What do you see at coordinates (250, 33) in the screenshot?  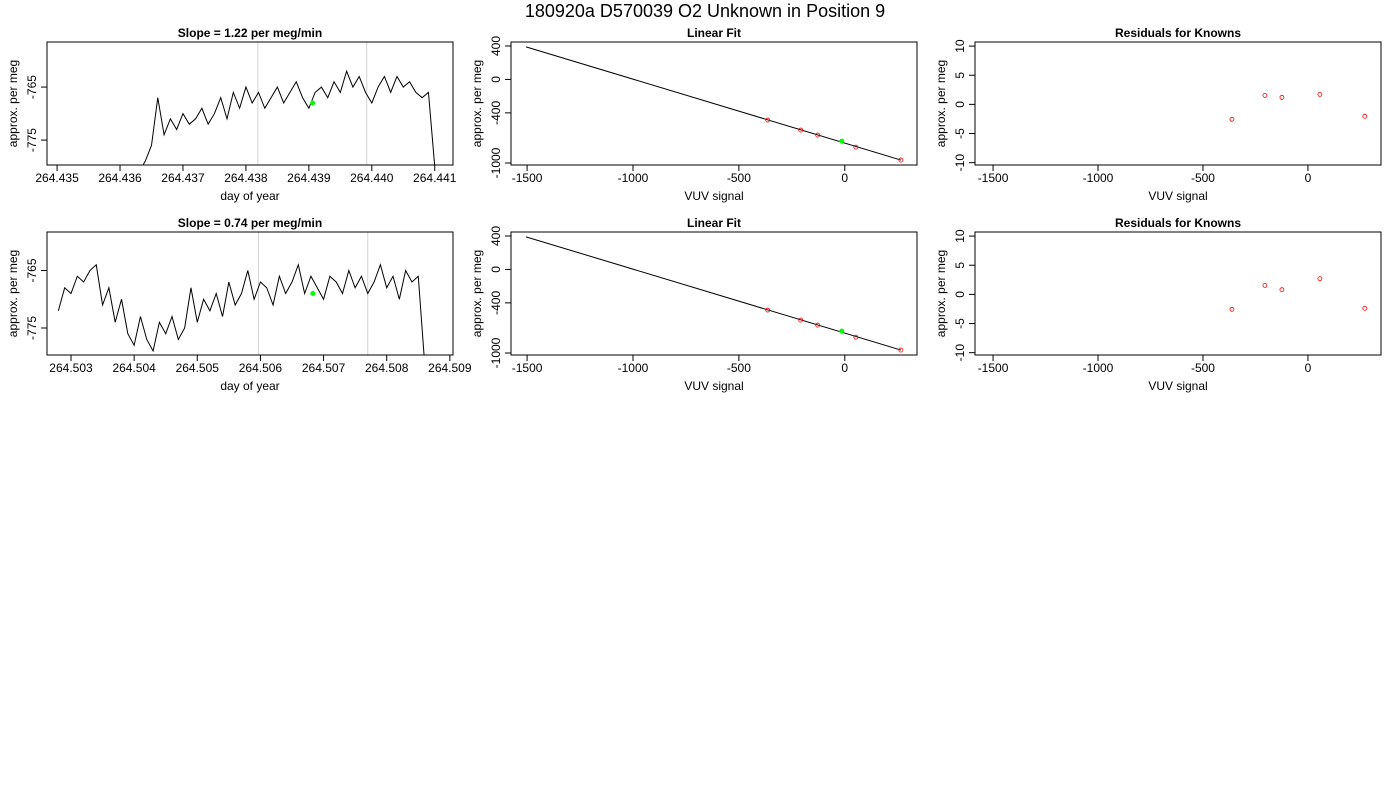 I see `panel-title: Slope = 1.22 per meg/min` at bounding box center [250, 33].